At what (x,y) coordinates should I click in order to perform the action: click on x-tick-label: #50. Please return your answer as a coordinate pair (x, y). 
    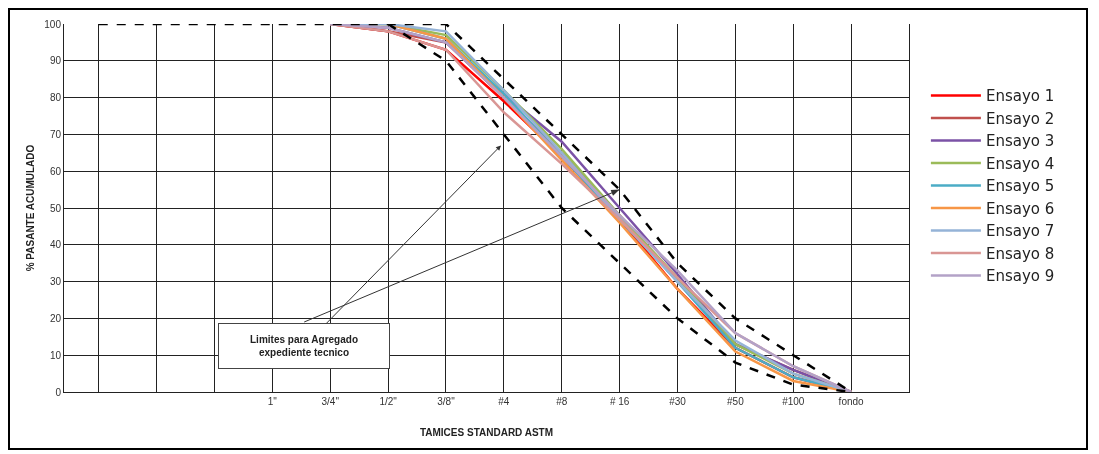
    Looking at the image, I should click on (736, 401).